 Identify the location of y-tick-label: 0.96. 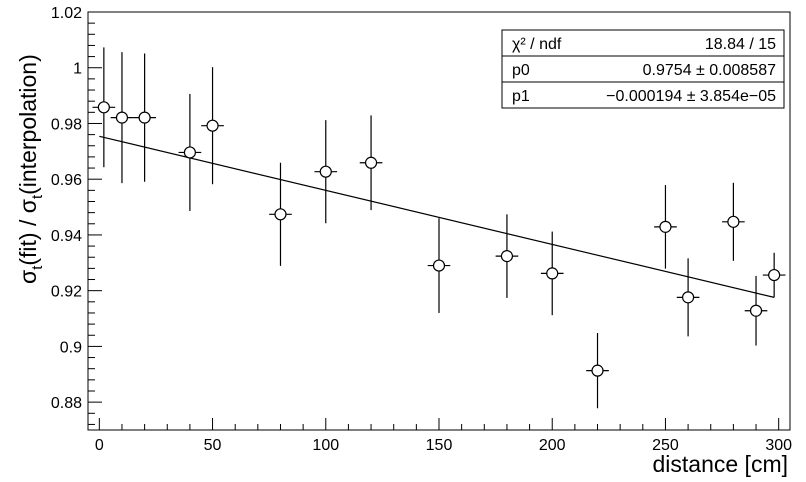
(66, 180).